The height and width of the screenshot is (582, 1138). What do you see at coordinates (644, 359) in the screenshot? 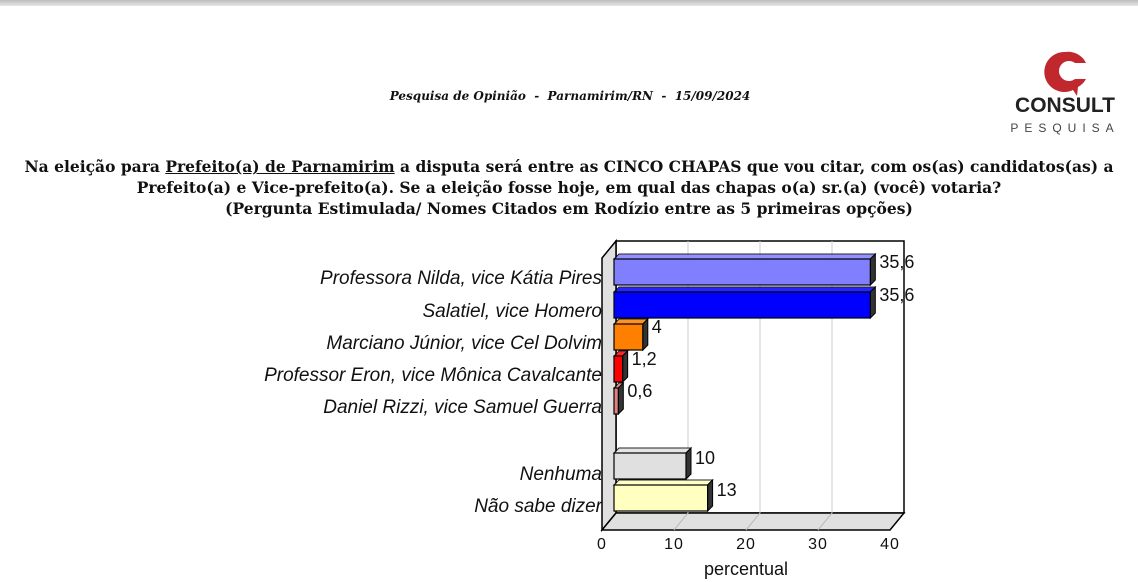
I see `value-label: 1,2` at bounding box center [644, 359].